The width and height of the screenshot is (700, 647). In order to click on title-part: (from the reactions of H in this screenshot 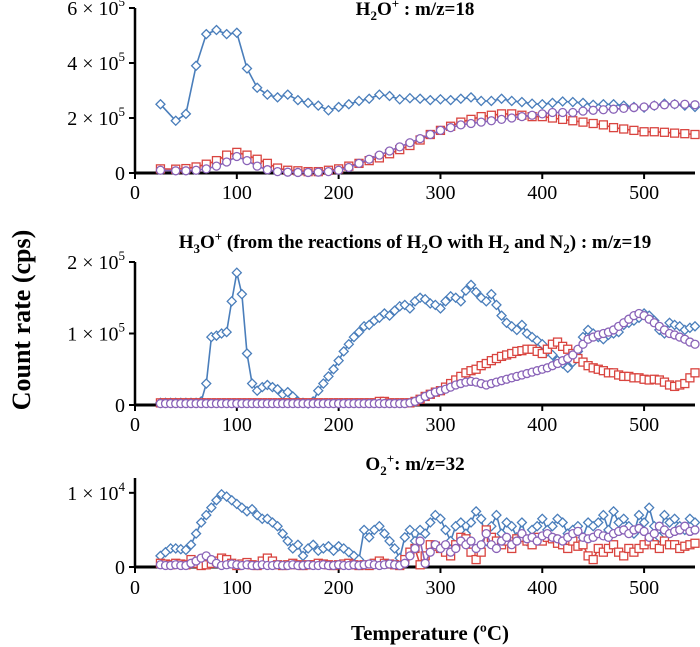, I will do `click(321, 242)`.